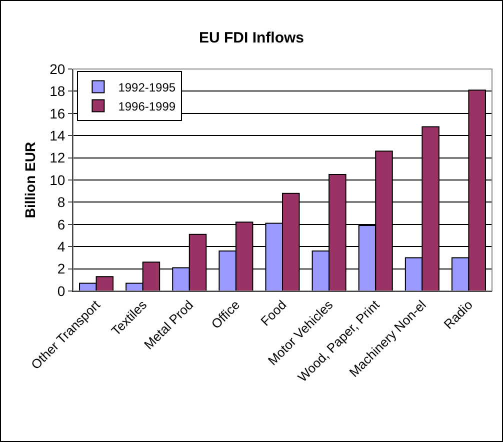  I want to click on legend-label: 1992-1995, so click(147, 87).